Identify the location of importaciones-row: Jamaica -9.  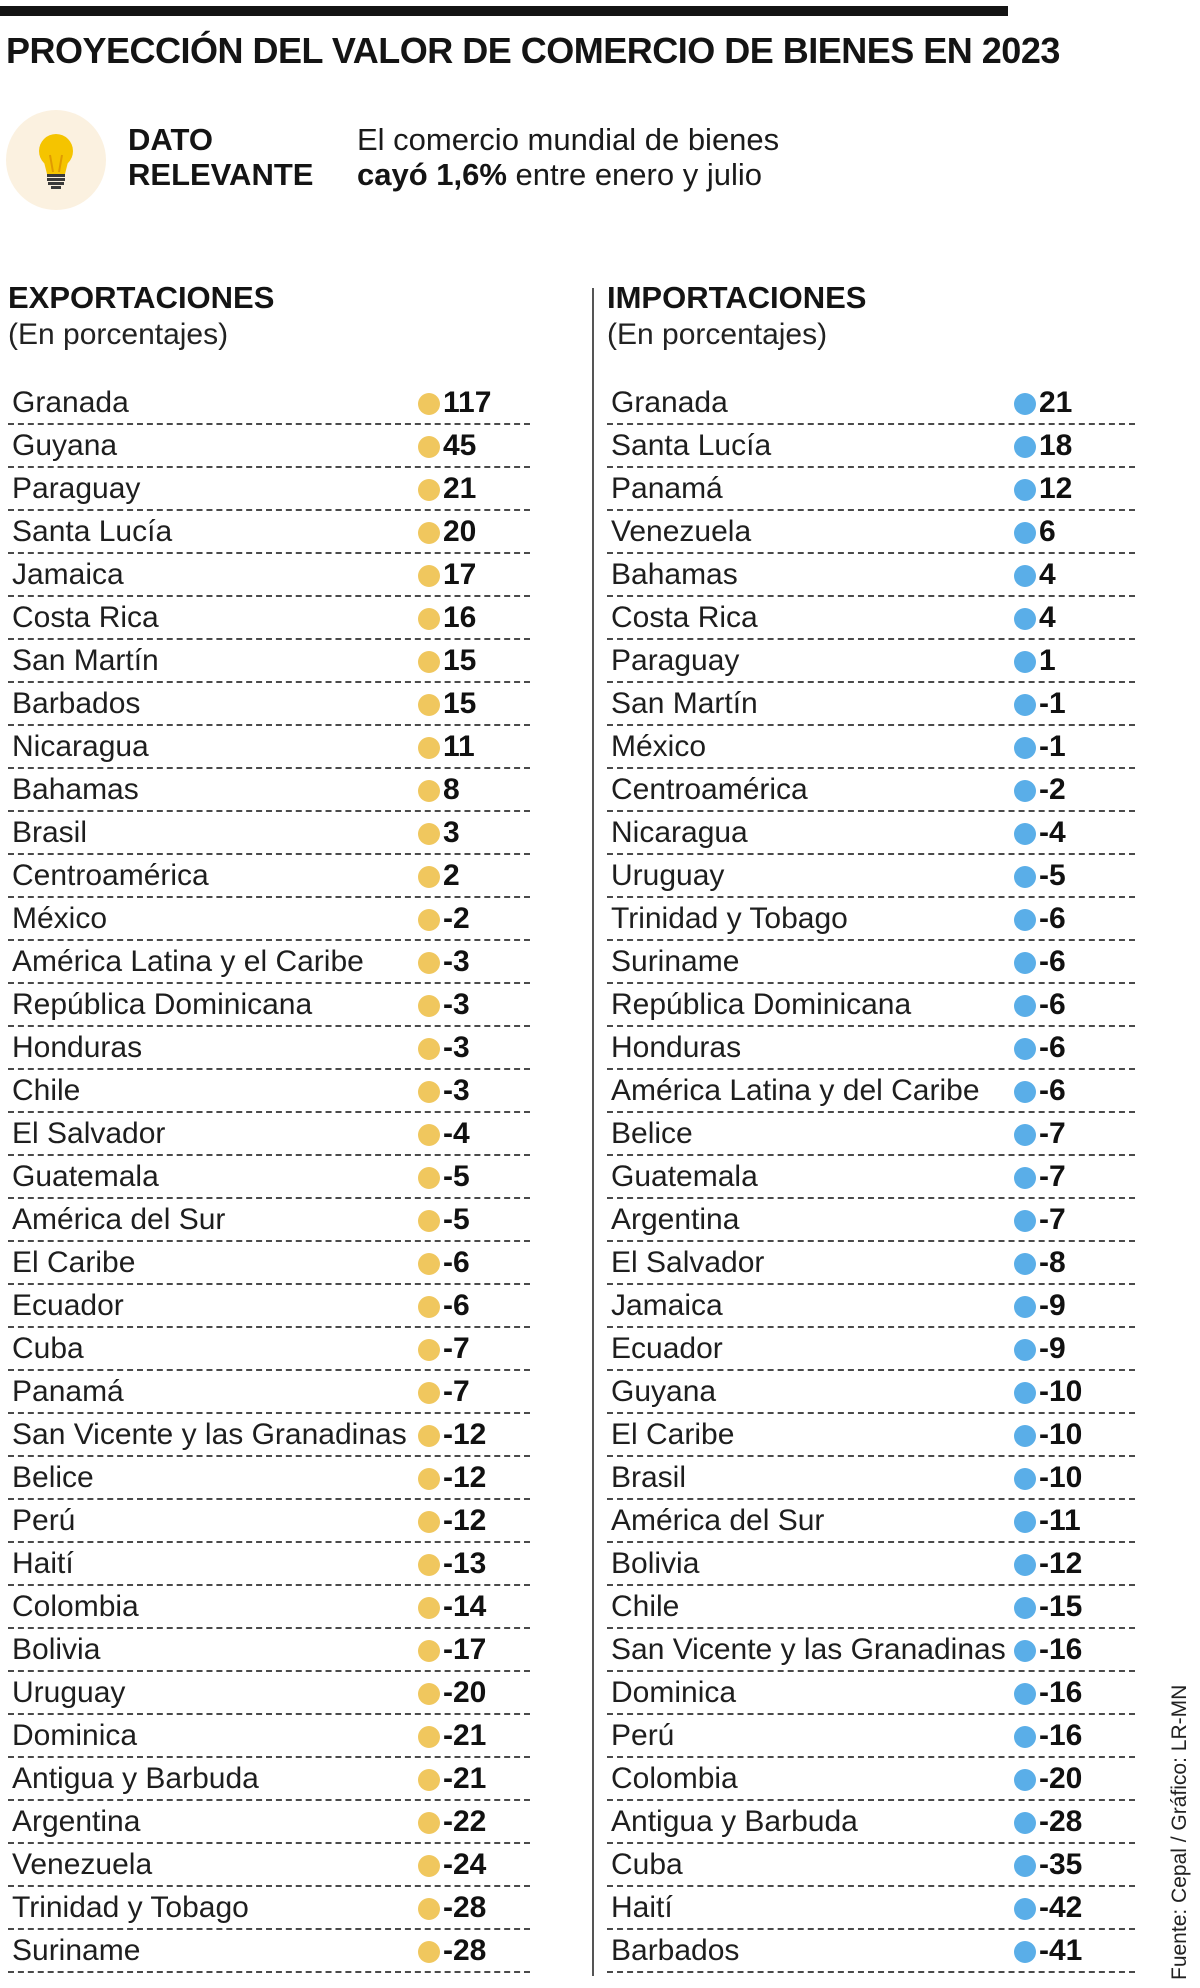
(871, 1306).